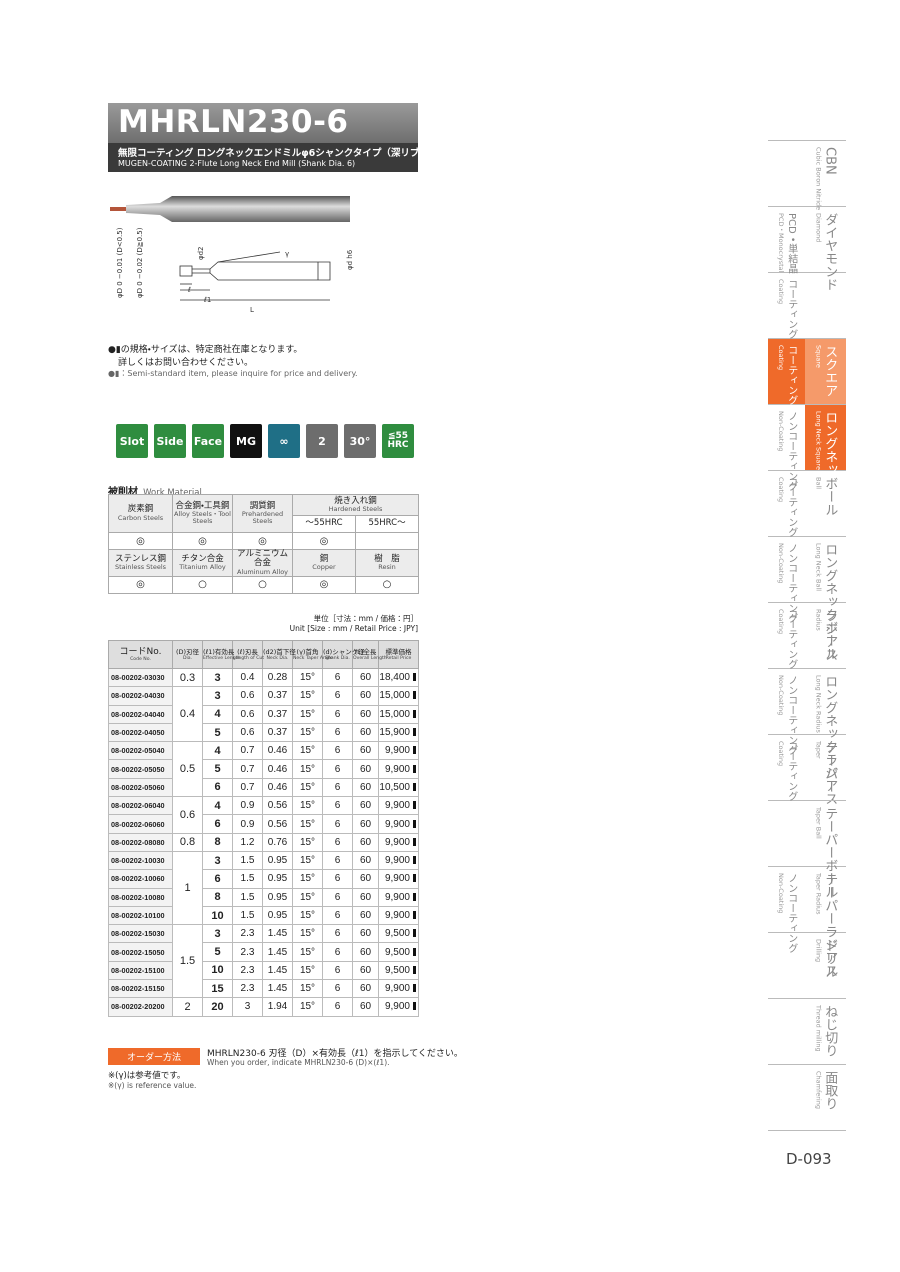  Describe the element at coordinates (343, 654) in the screenshot. I see `spec-header: (d)シャンク径 Shank Dia.` at that location.